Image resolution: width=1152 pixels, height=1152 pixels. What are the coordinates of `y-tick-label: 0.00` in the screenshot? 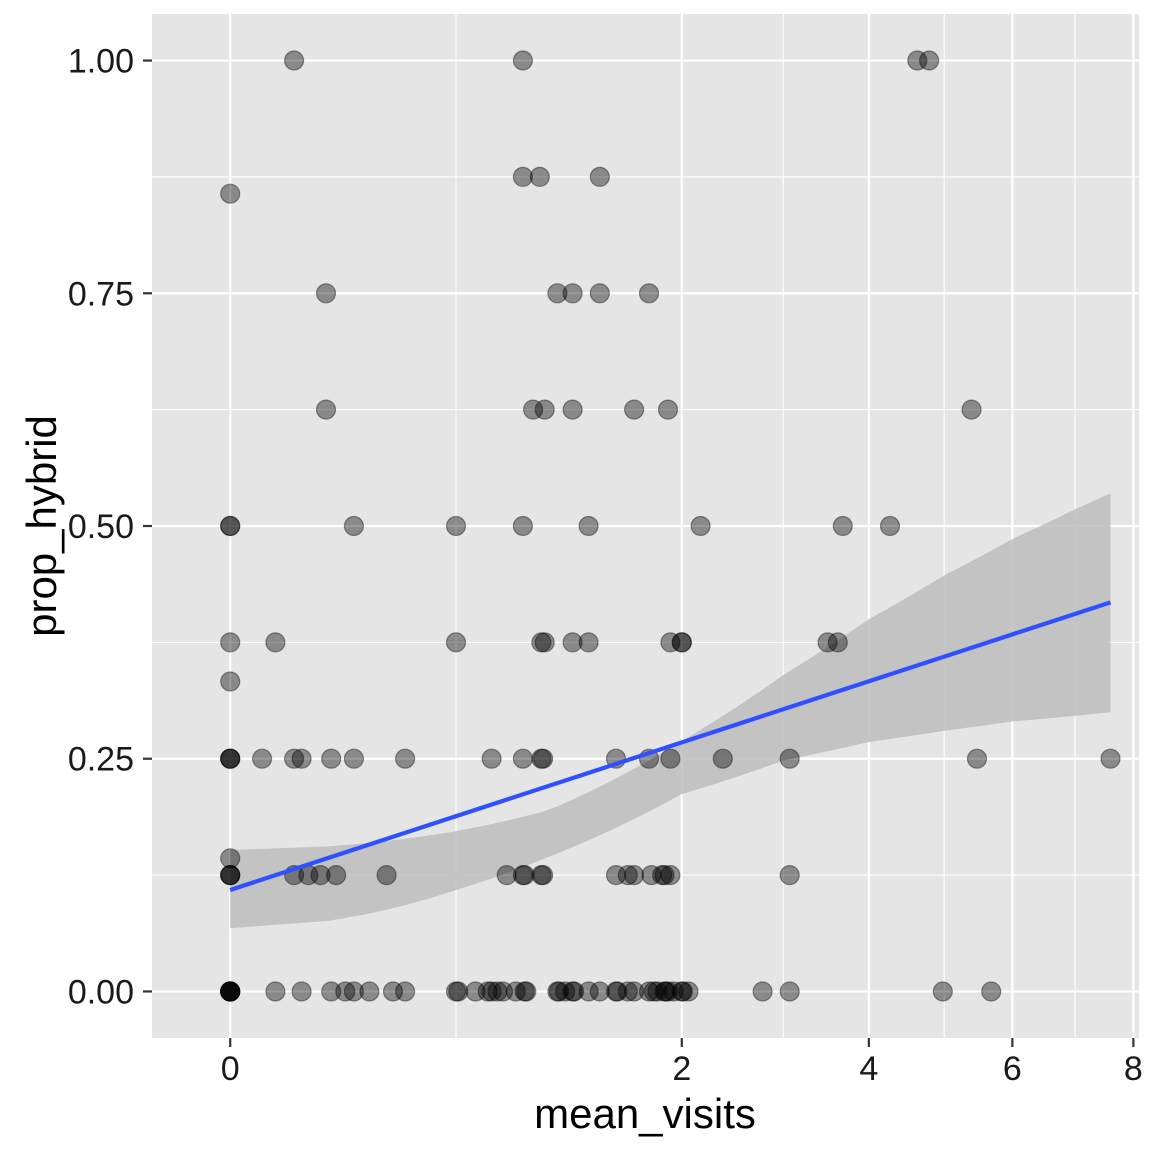 It's located at (101, 992).